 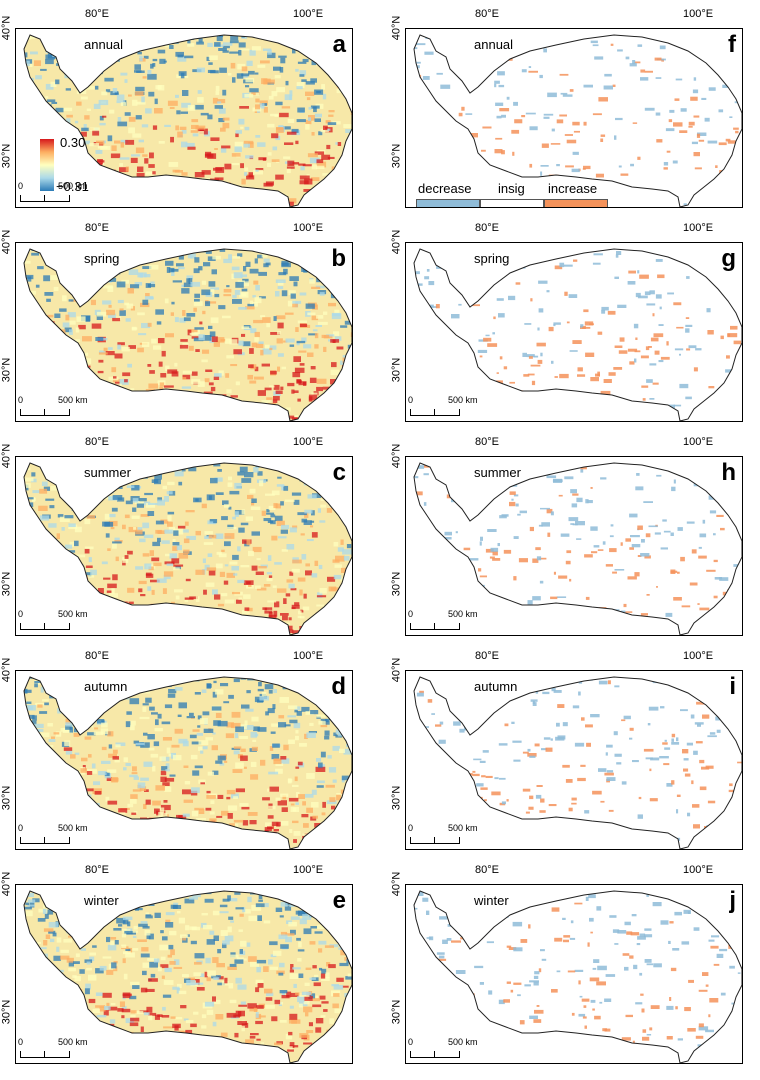 I want to click on scale-km: 500 km, so click(x=463, y=614).